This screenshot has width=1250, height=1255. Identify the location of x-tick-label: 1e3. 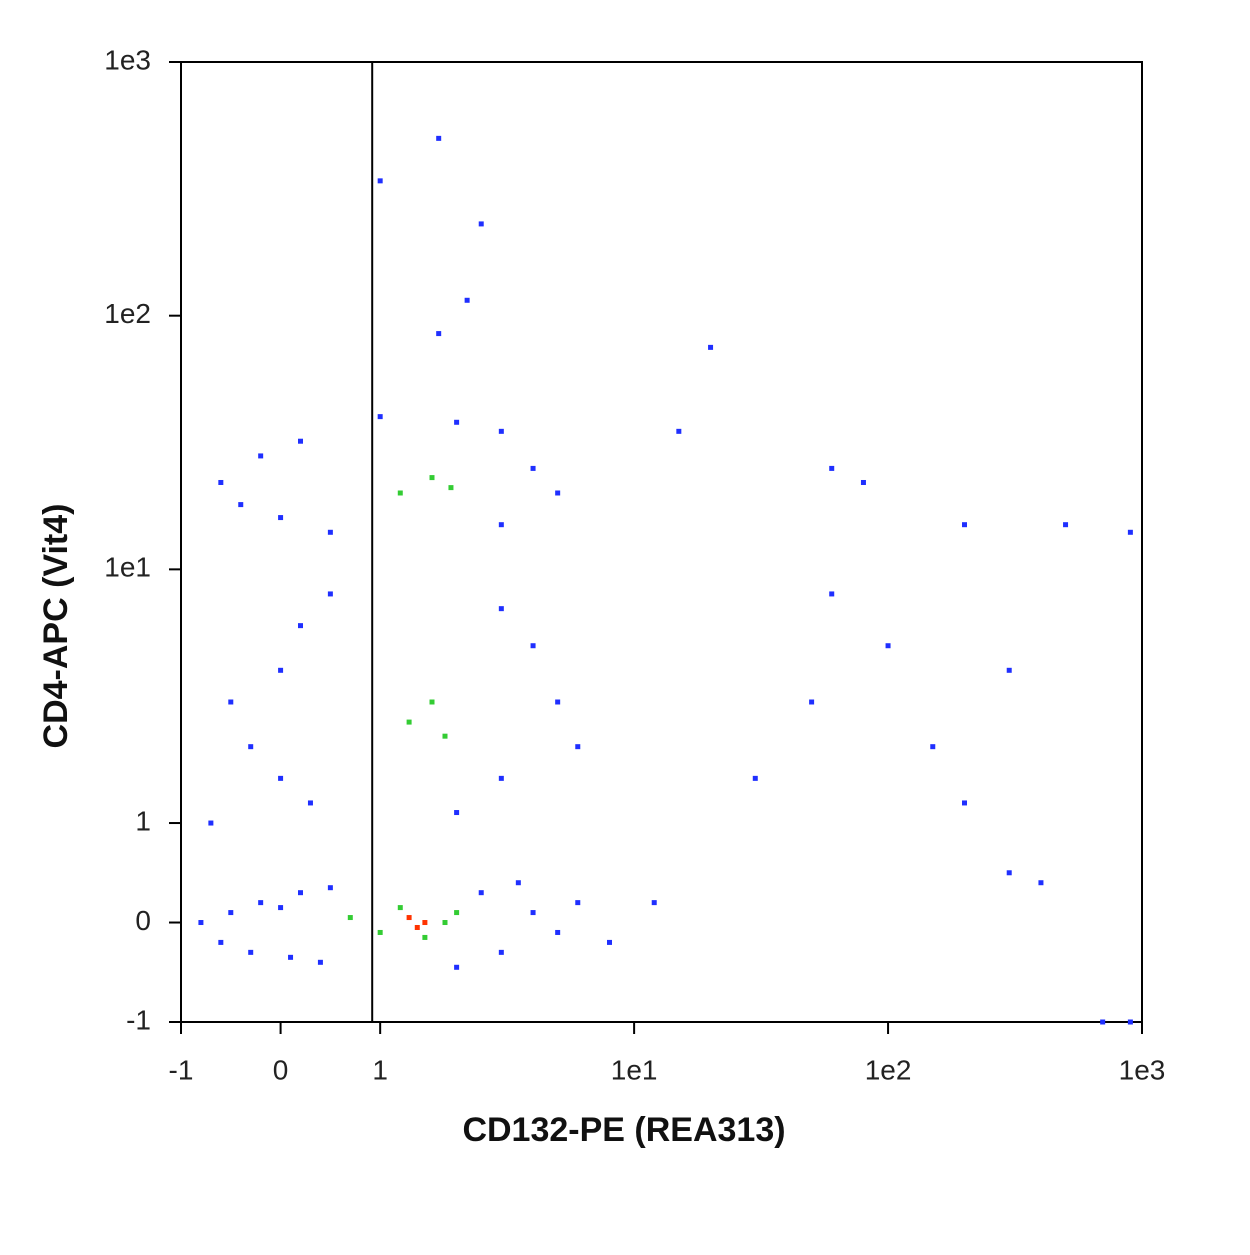
(1142, 1069).